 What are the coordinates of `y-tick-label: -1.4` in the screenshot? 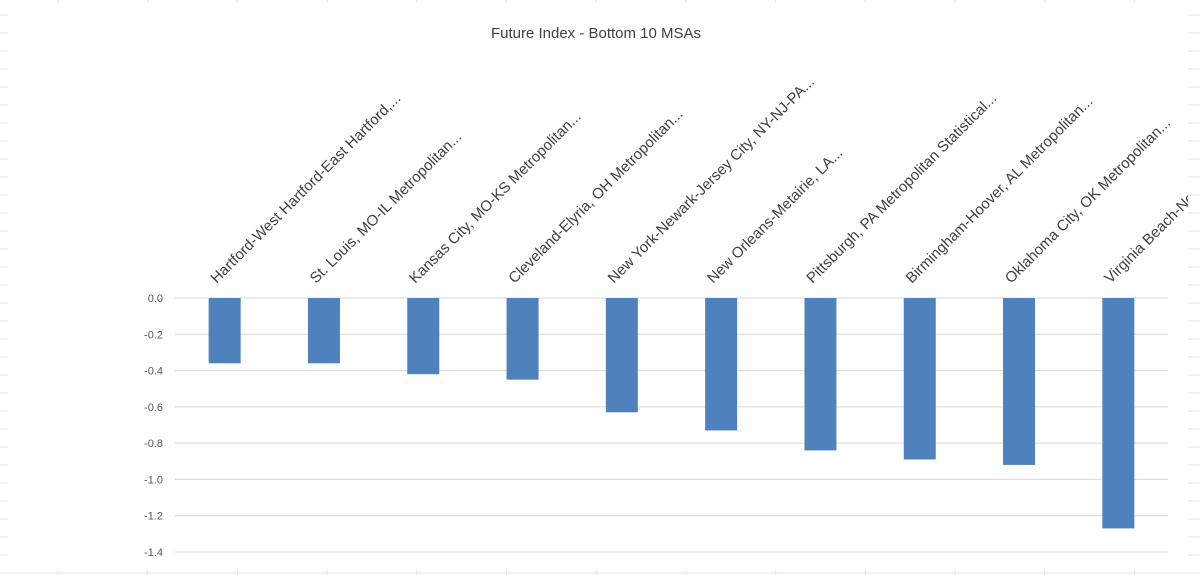 It's located at (153, 553).